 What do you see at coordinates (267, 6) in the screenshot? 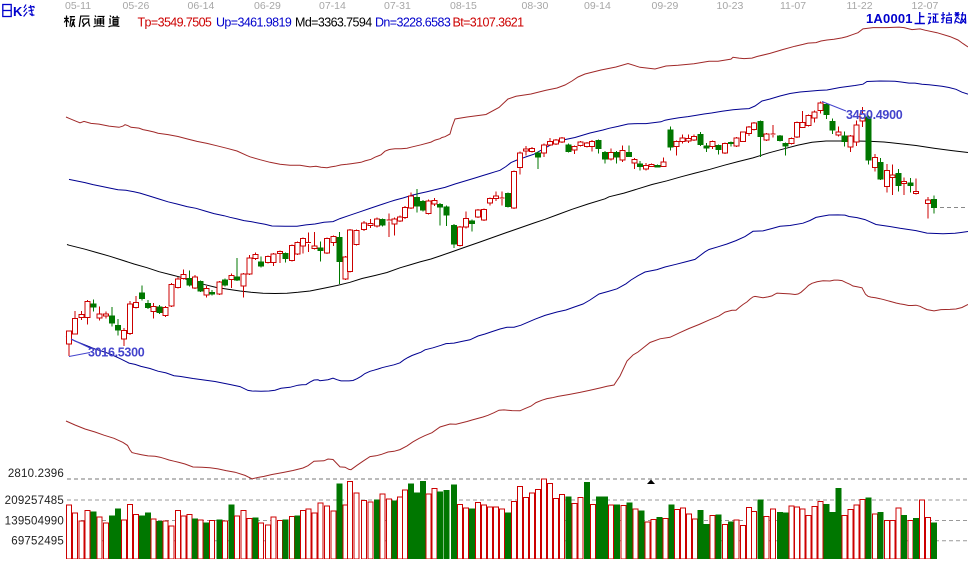
I see `svg-text: 06-29` at bounding box center [267, 6].